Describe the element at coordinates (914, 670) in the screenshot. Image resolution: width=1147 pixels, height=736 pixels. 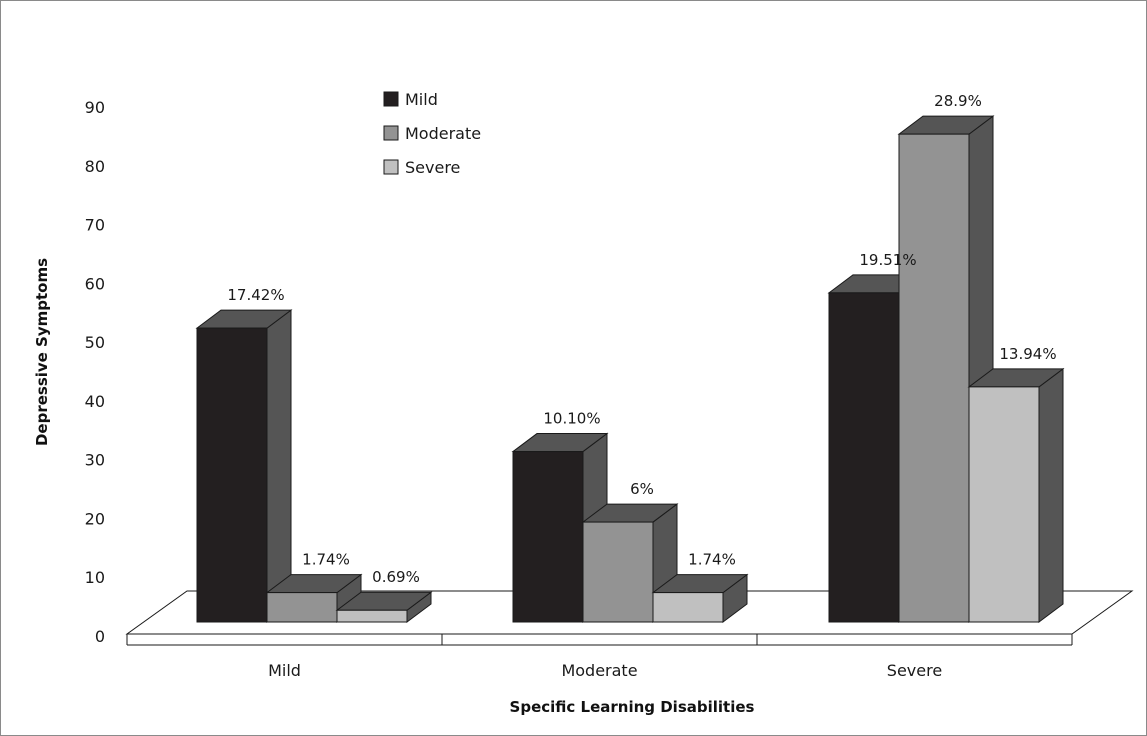
I see `x-tick-label-severe: Severe` at that location.